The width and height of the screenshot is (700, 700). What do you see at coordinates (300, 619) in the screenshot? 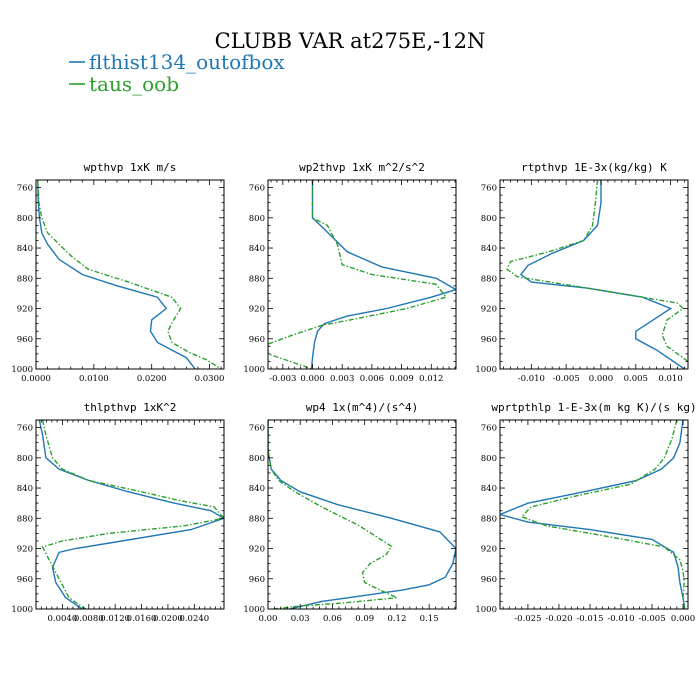
I see `x-tick-label: 0.03` at bounding box center [300, 619].